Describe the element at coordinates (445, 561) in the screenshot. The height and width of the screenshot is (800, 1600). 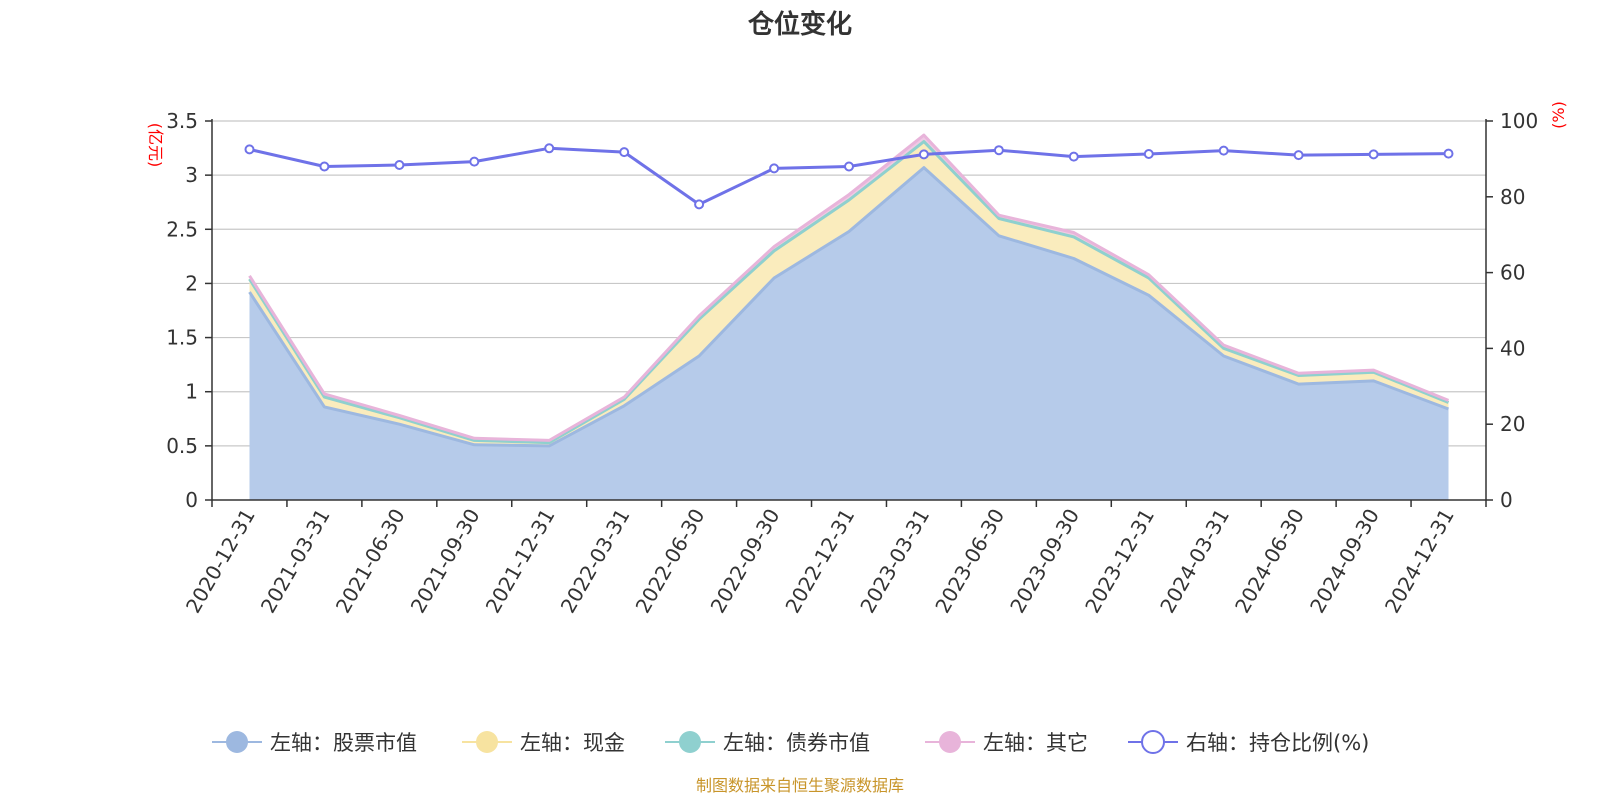
I see `x-axis-tick-label: 2021-09-30` at that location.